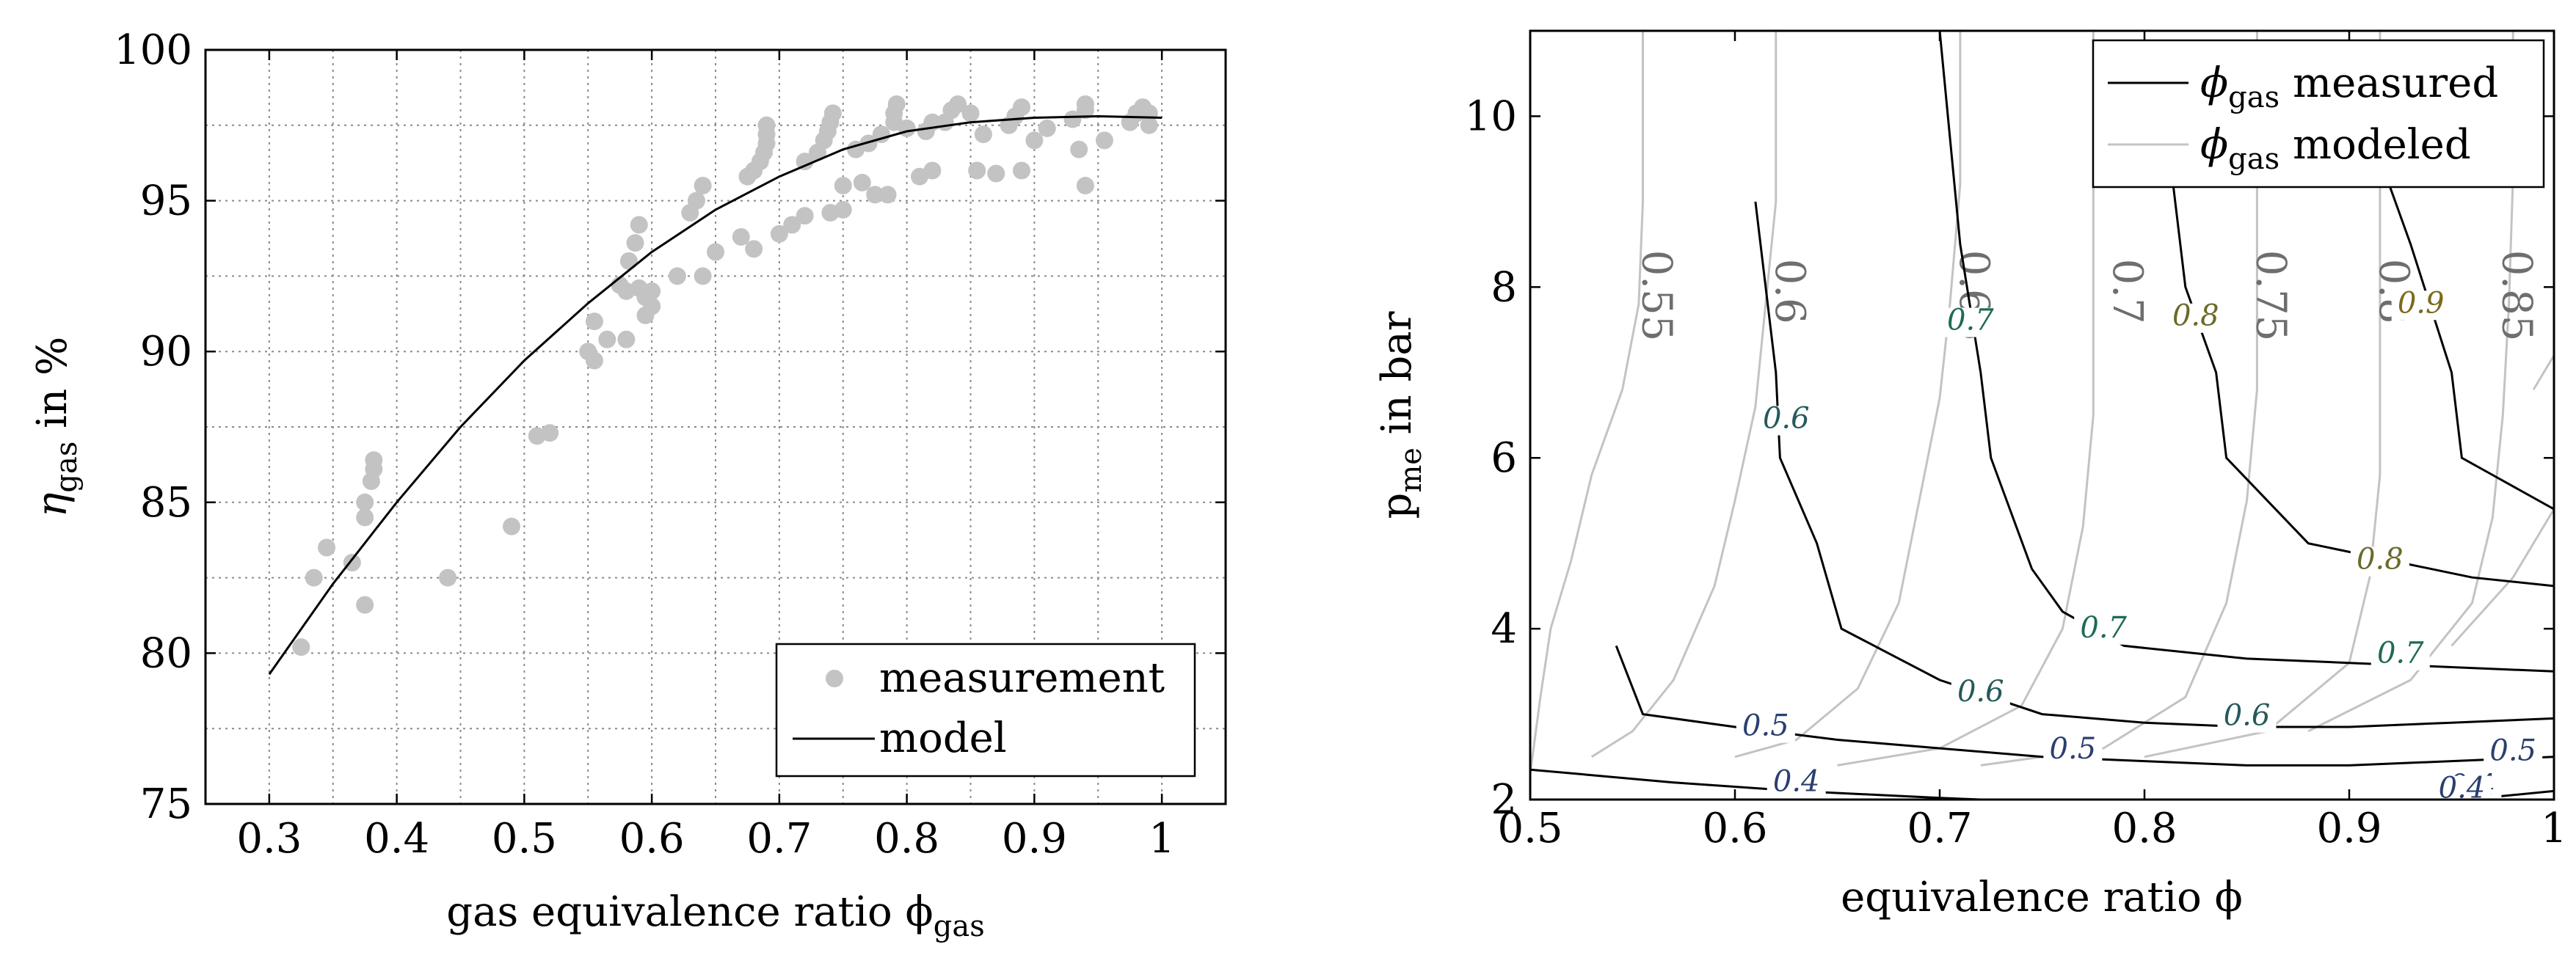 The width and height of the screenshot is (2576, 958). What do you see at coordinates (2502, 577) in the screenshot?
I see `modeled-contour-0.9` at bounding box center [2502, 577].